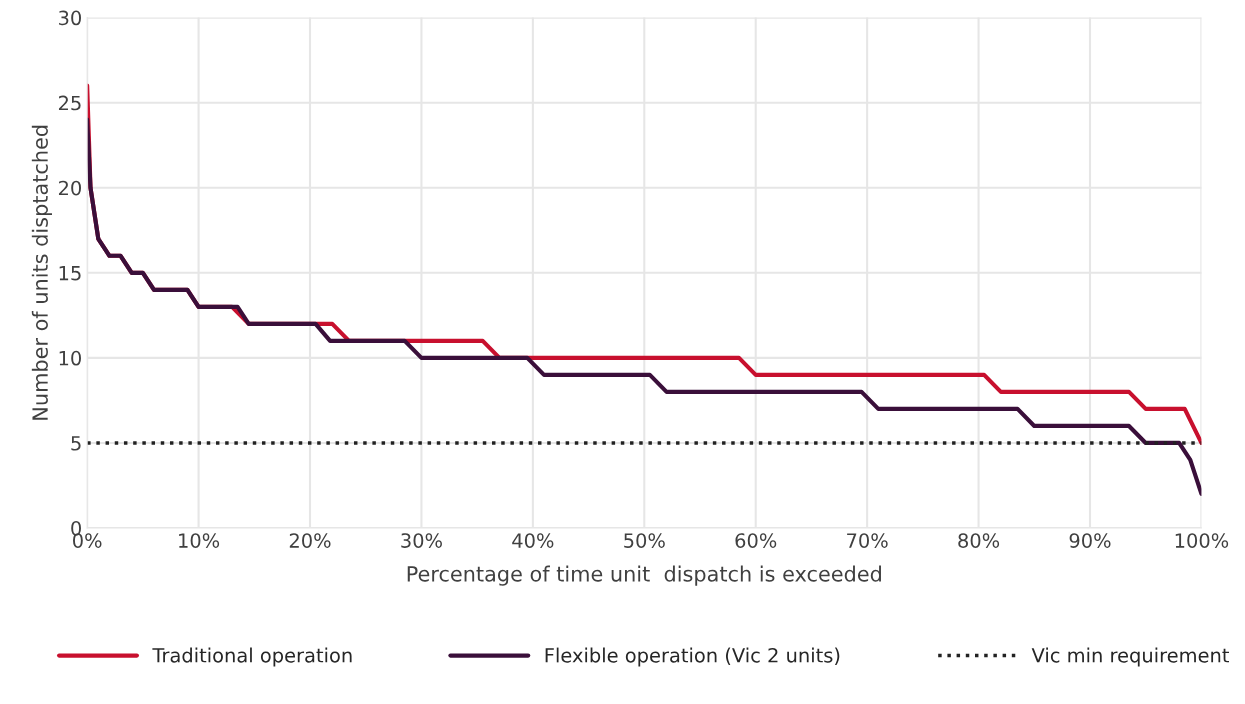 The height and width of the screenshot is (704, 1245). I want to click on y-tick-label: 25, so click(69, 103).